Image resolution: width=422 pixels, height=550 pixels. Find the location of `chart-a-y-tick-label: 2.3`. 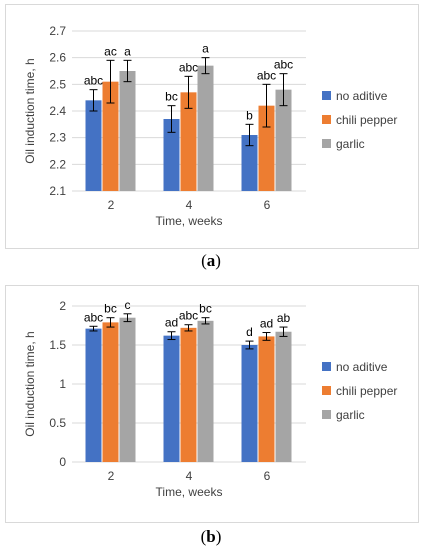

chart-a-y-tick-label: 2.3 is located at coordinates (57, 138).